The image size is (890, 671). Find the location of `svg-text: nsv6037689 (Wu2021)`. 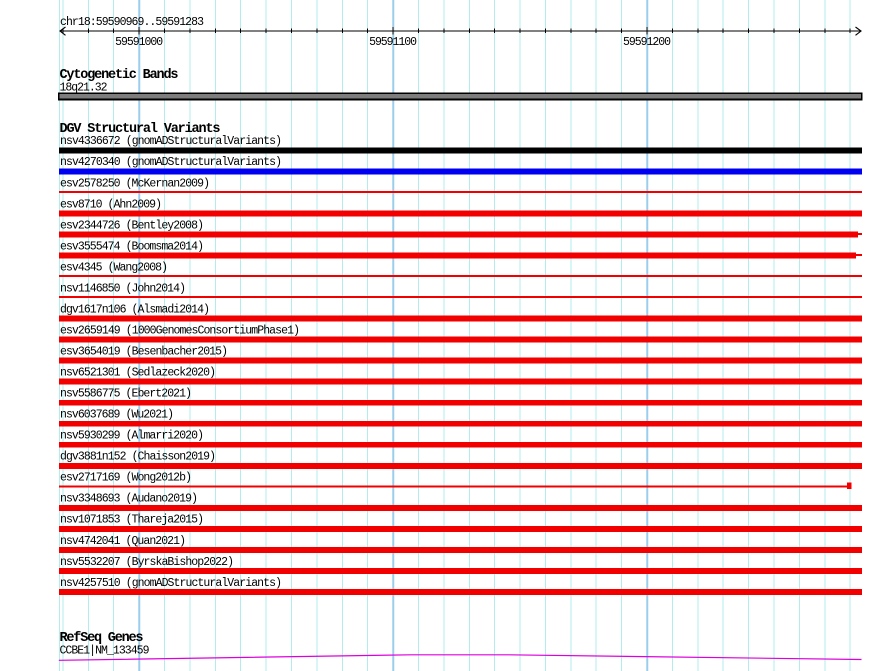

svg-text: nsv6037689 (Wu2021) is located at coordinates (117, 415).